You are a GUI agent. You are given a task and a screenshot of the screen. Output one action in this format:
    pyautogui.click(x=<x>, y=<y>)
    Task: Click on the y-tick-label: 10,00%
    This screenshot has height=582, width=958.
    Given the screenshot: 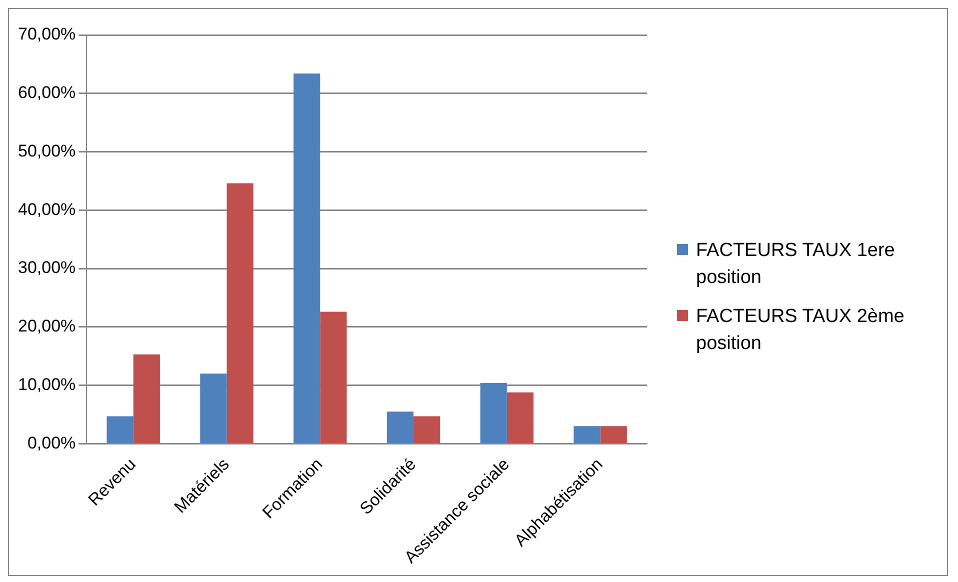 What is the action you would take?
    pyautogui.click(x=47, y=384)
    